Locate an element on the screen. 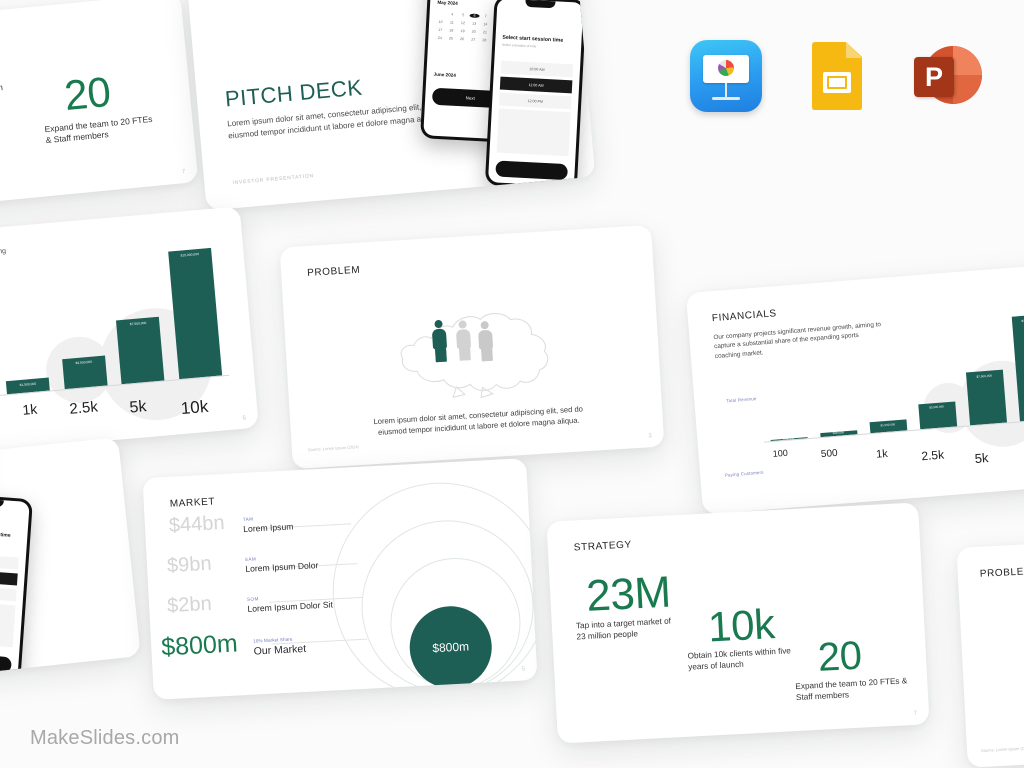 The height and width of the screenshot is (768, 1024). calendar-day: 26 is located at coordinates (462, 39).